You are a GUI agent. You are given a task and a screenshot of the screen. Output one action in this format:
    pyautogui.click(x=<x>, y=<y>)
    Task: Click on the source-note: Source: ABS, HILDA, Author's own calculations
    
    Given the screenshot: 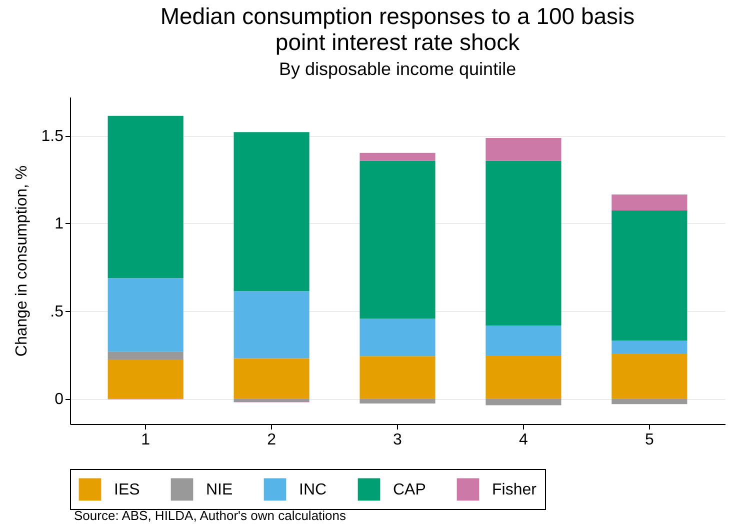 What is the action you would take?
    pyautogui.click(x=210, y=515)
    